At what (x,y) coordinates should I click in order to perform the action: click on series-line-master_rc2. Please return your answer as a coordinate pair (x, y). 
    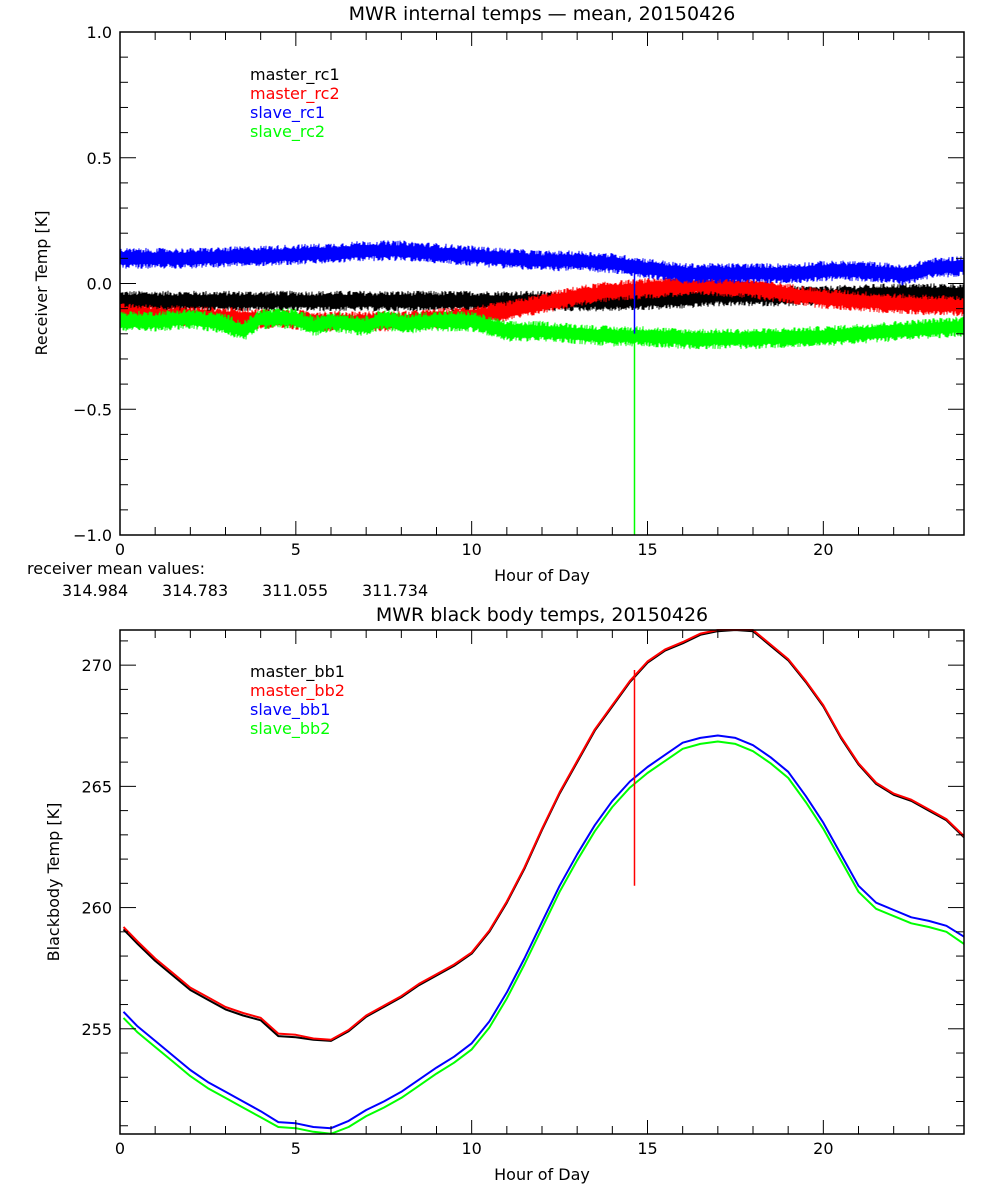
    Looking at the image, I should click on (542, 303).